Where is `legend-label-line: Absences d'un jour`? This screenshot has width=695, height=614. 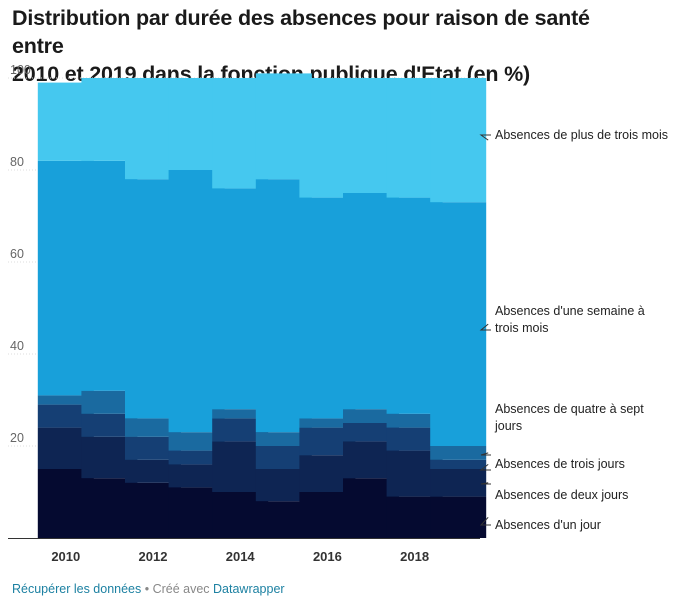 legend-label-line: Absences d'un jour is located at coordinates (548, 525).